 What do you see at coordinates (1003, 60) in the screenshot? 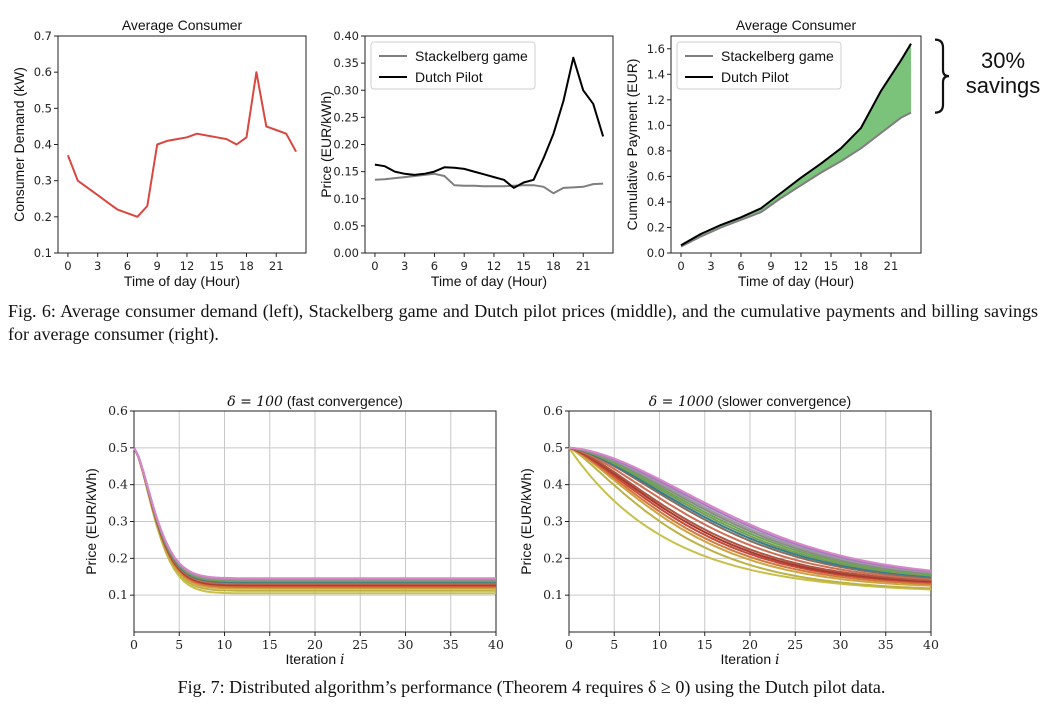
I see `savings-percent: 30%` at bounding box center [1003, 60].